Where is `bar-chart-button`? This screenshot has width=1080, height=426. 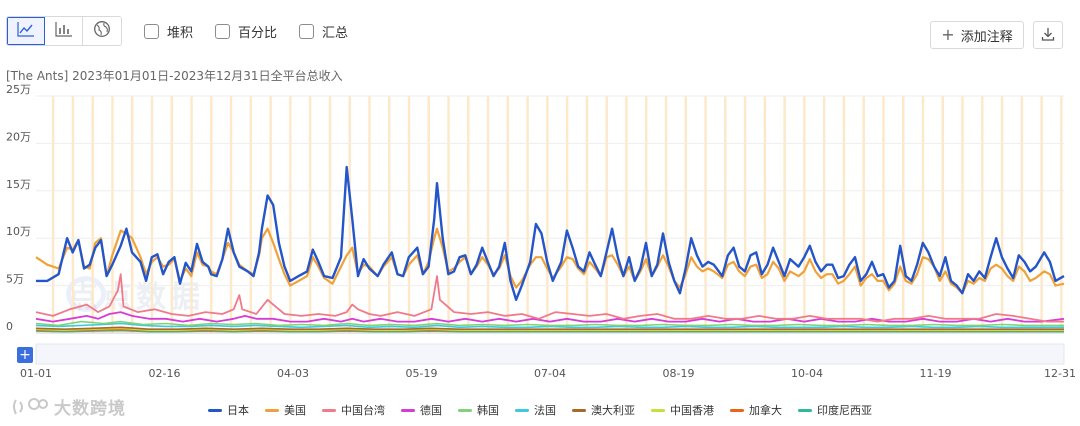
bar-chart-button is located at coordinates (64, 31).